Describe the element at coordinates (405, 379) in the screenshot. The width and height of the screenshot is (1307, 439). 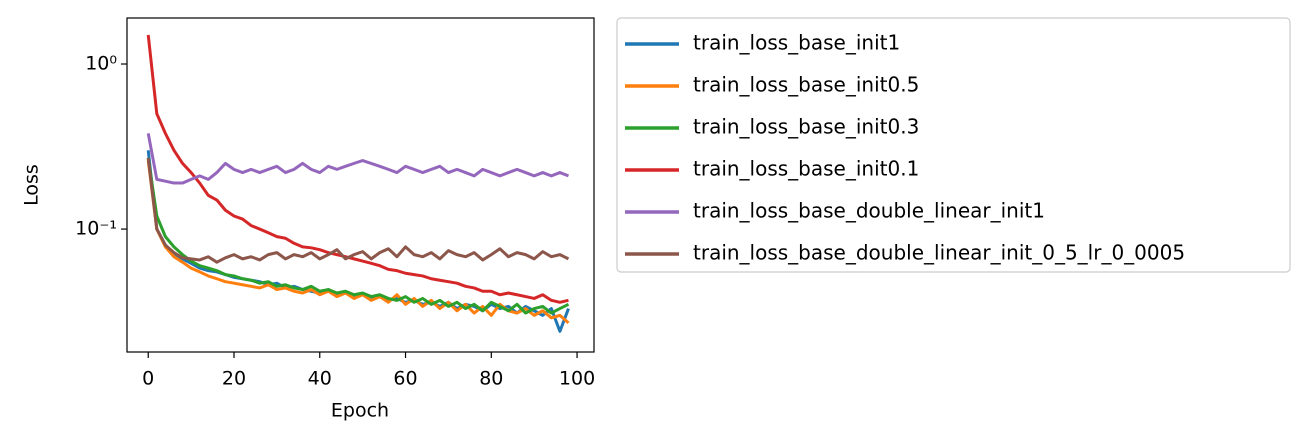
I see `x-tick-label: 60` at that location.